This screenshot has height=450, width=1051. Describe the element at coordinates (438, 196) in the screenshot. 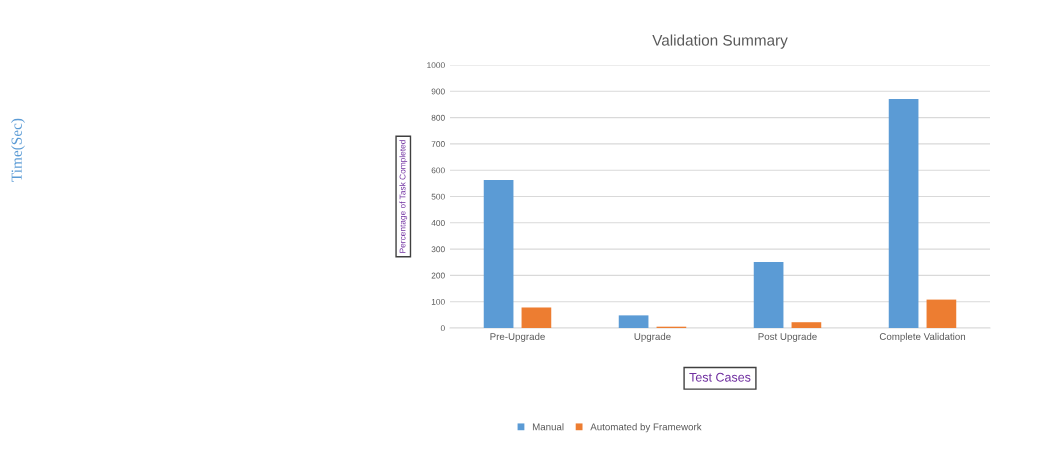

I see `y-tick-label: 500` at that location.